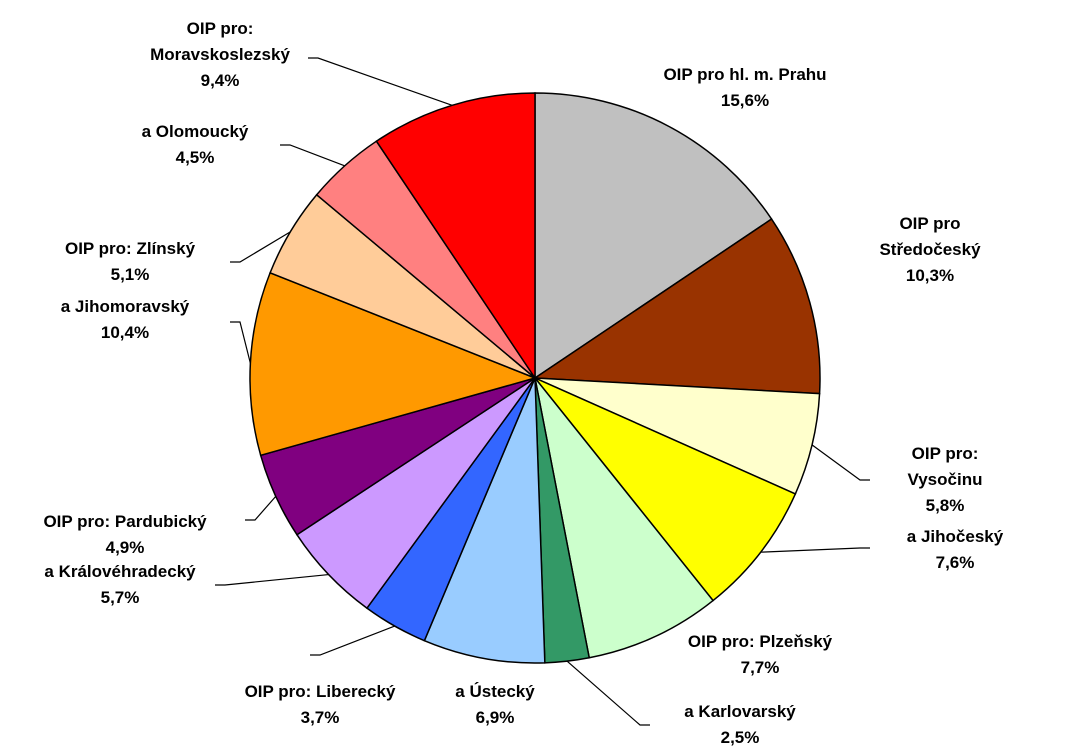 This screenshot has height=751, width=1076. What do you see at coordinates (120, 571) in the screenshot?
I see `slice-name: a Královéhradecký` at bounding box center [120, 571].